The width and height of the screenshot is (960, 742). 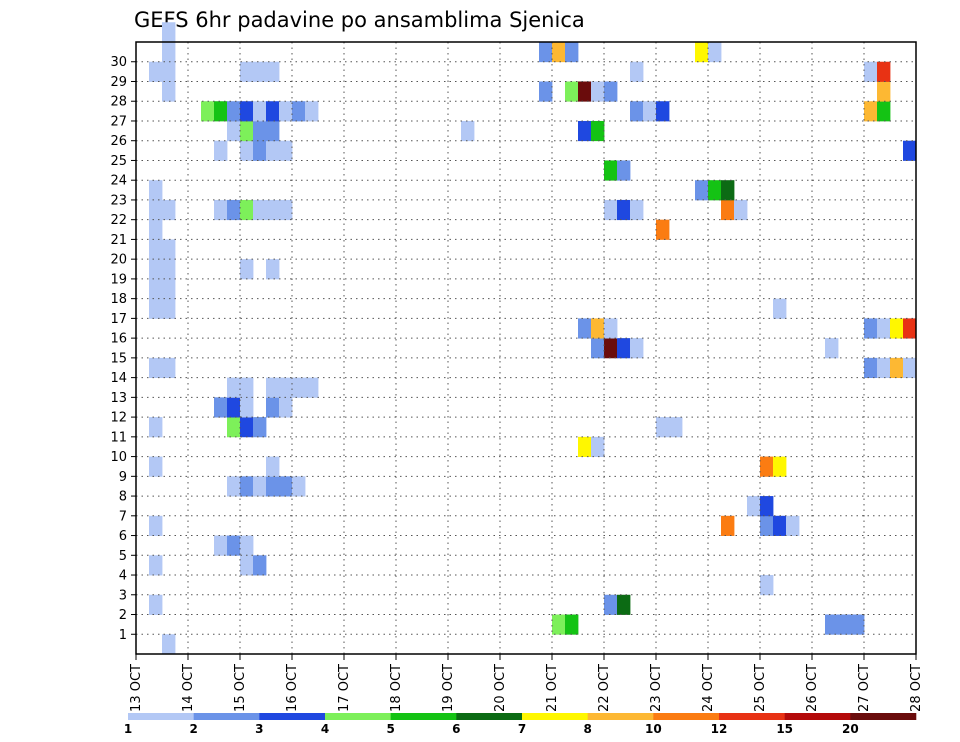 I want to click on y-tick-label: 18, so click(x=118, y=299).